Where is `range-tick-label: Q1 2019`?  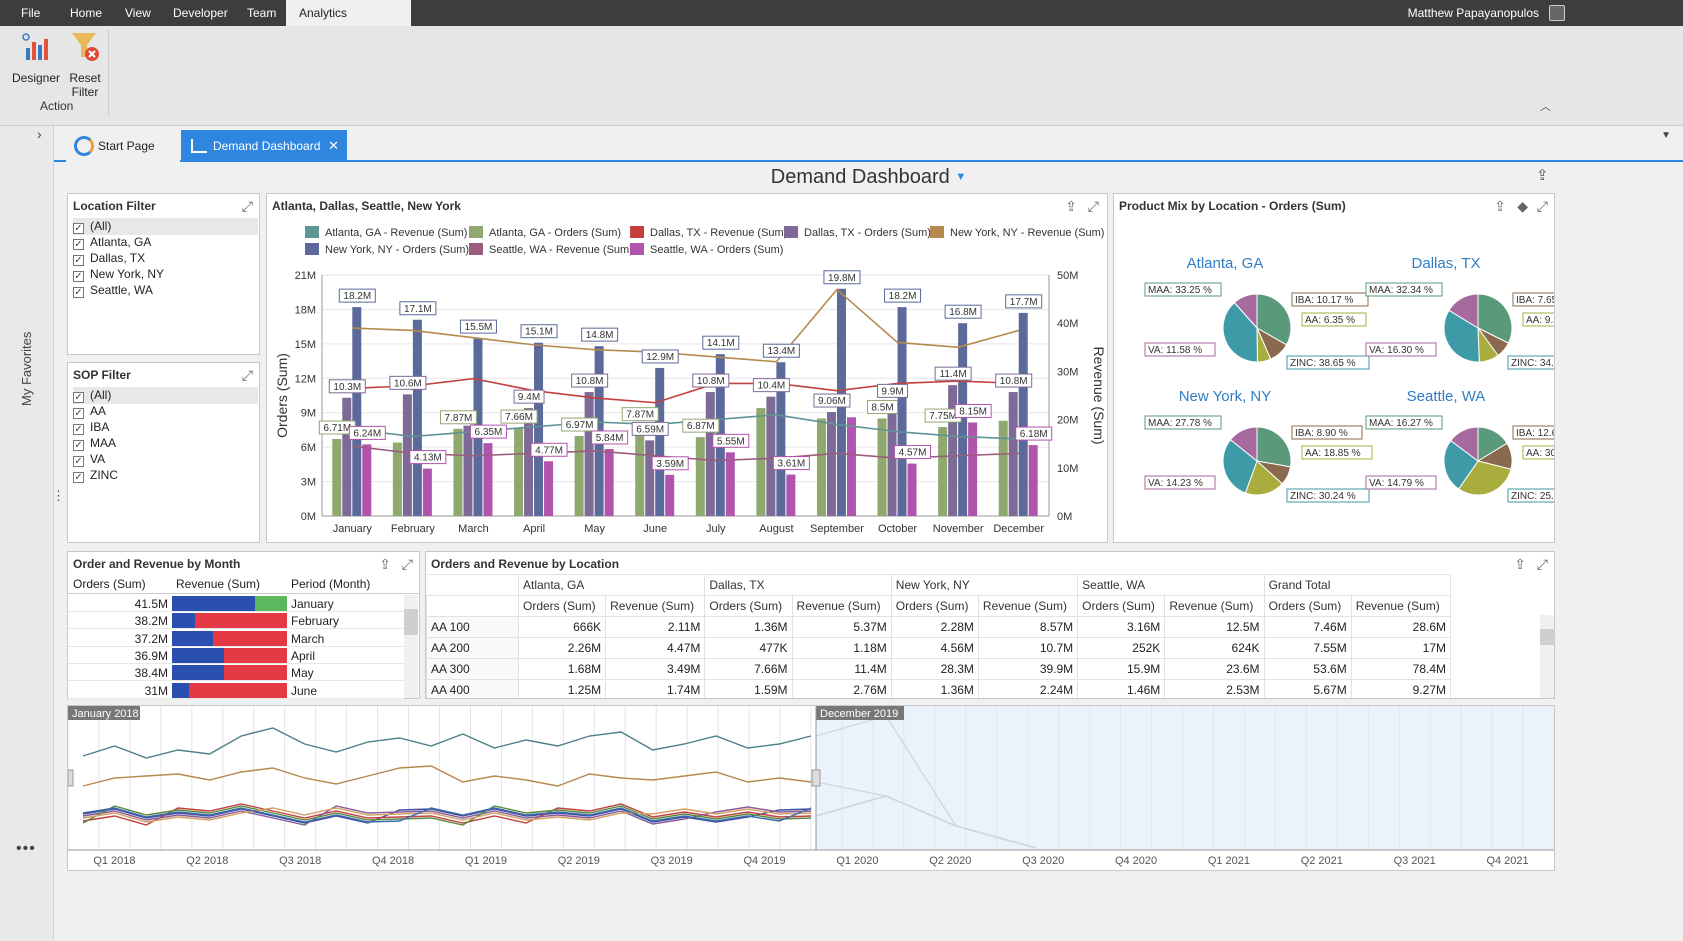
range-tick-label: Q1 2019 is located at coordinates (486, 861).